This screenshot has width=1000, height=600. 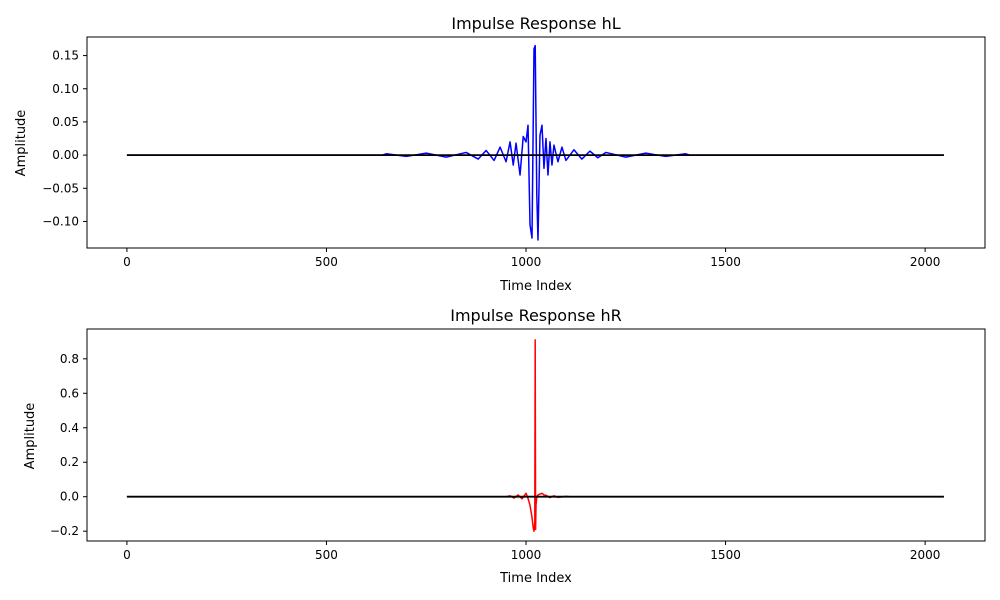 I want to click on y-tick-label: 0.0, so click(x=69, y=497).